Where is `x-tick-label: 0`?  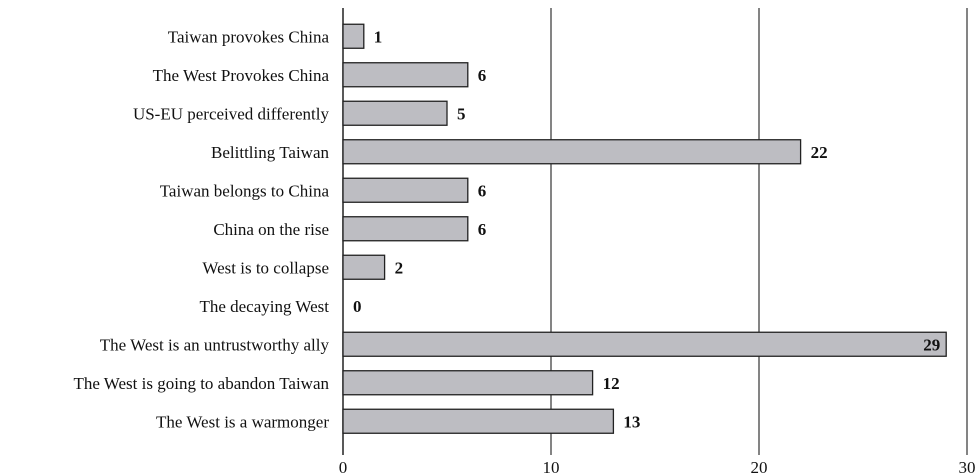
x-tick-label: 0 is located at coordinates (343, 467).